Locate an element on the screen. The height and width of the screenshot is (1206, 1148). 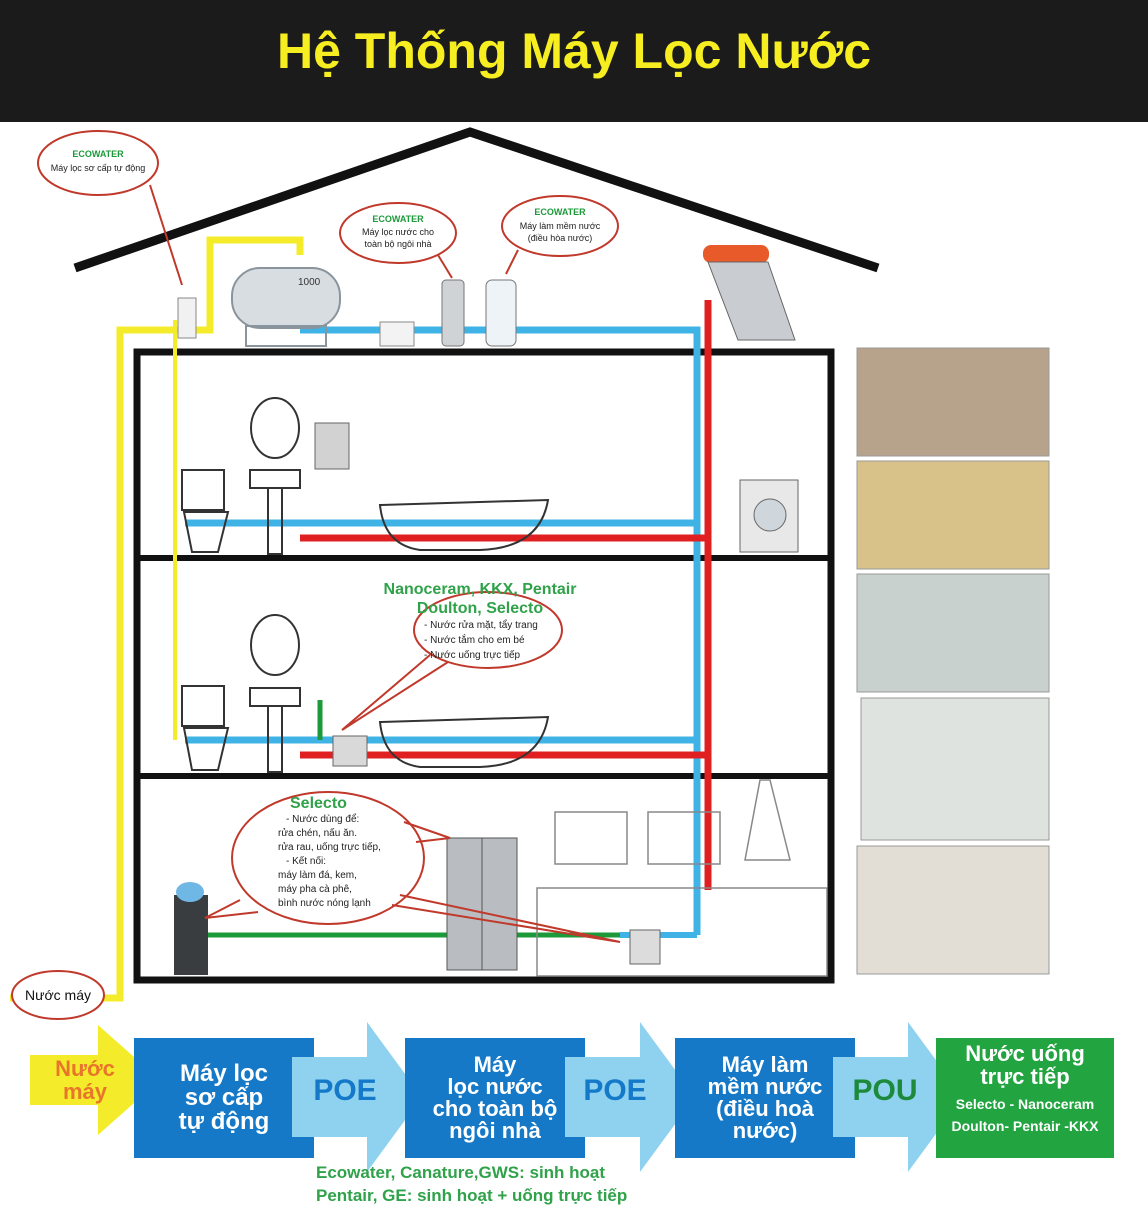
callout-kitchen-line7: bình nước nóng lạnh is located at coordinates (324, 903).